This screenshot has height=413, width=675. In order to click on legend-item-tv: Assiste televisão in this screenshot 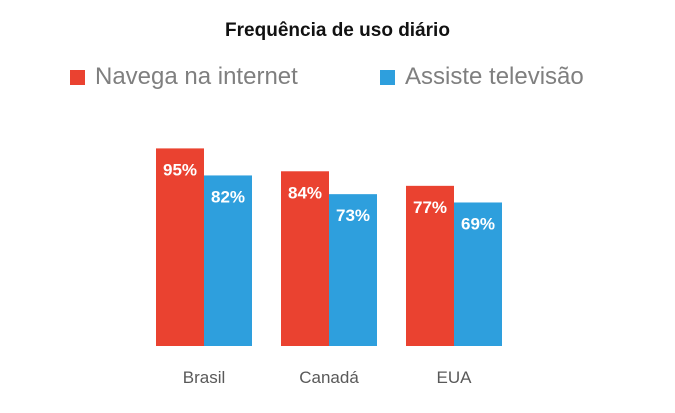, I will do `click(482, 77)`.